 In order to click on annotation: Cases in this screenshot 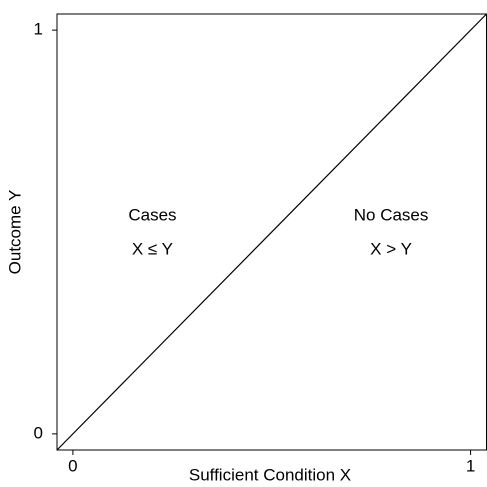, I will do `click(152, 214)`.